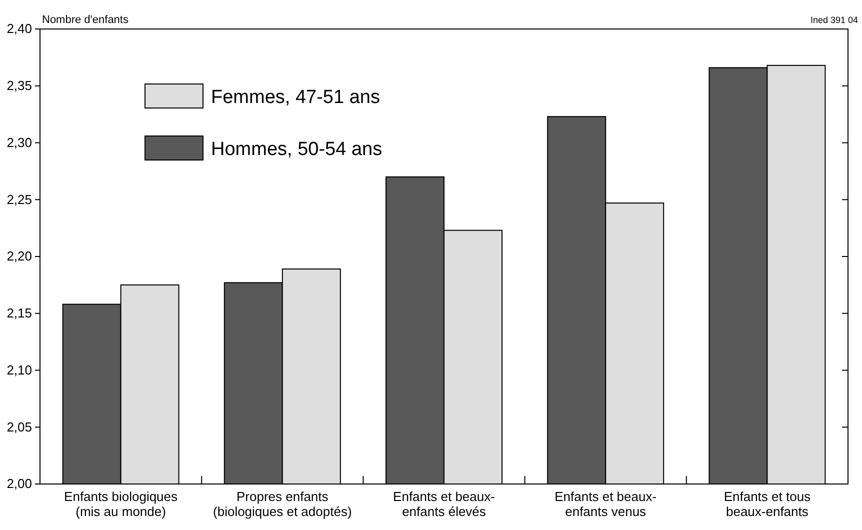  What do you see at coordinates (19, 199) in the screenshot?
I see `y-tick-label: 2,25` at bounding box center [19, 199].